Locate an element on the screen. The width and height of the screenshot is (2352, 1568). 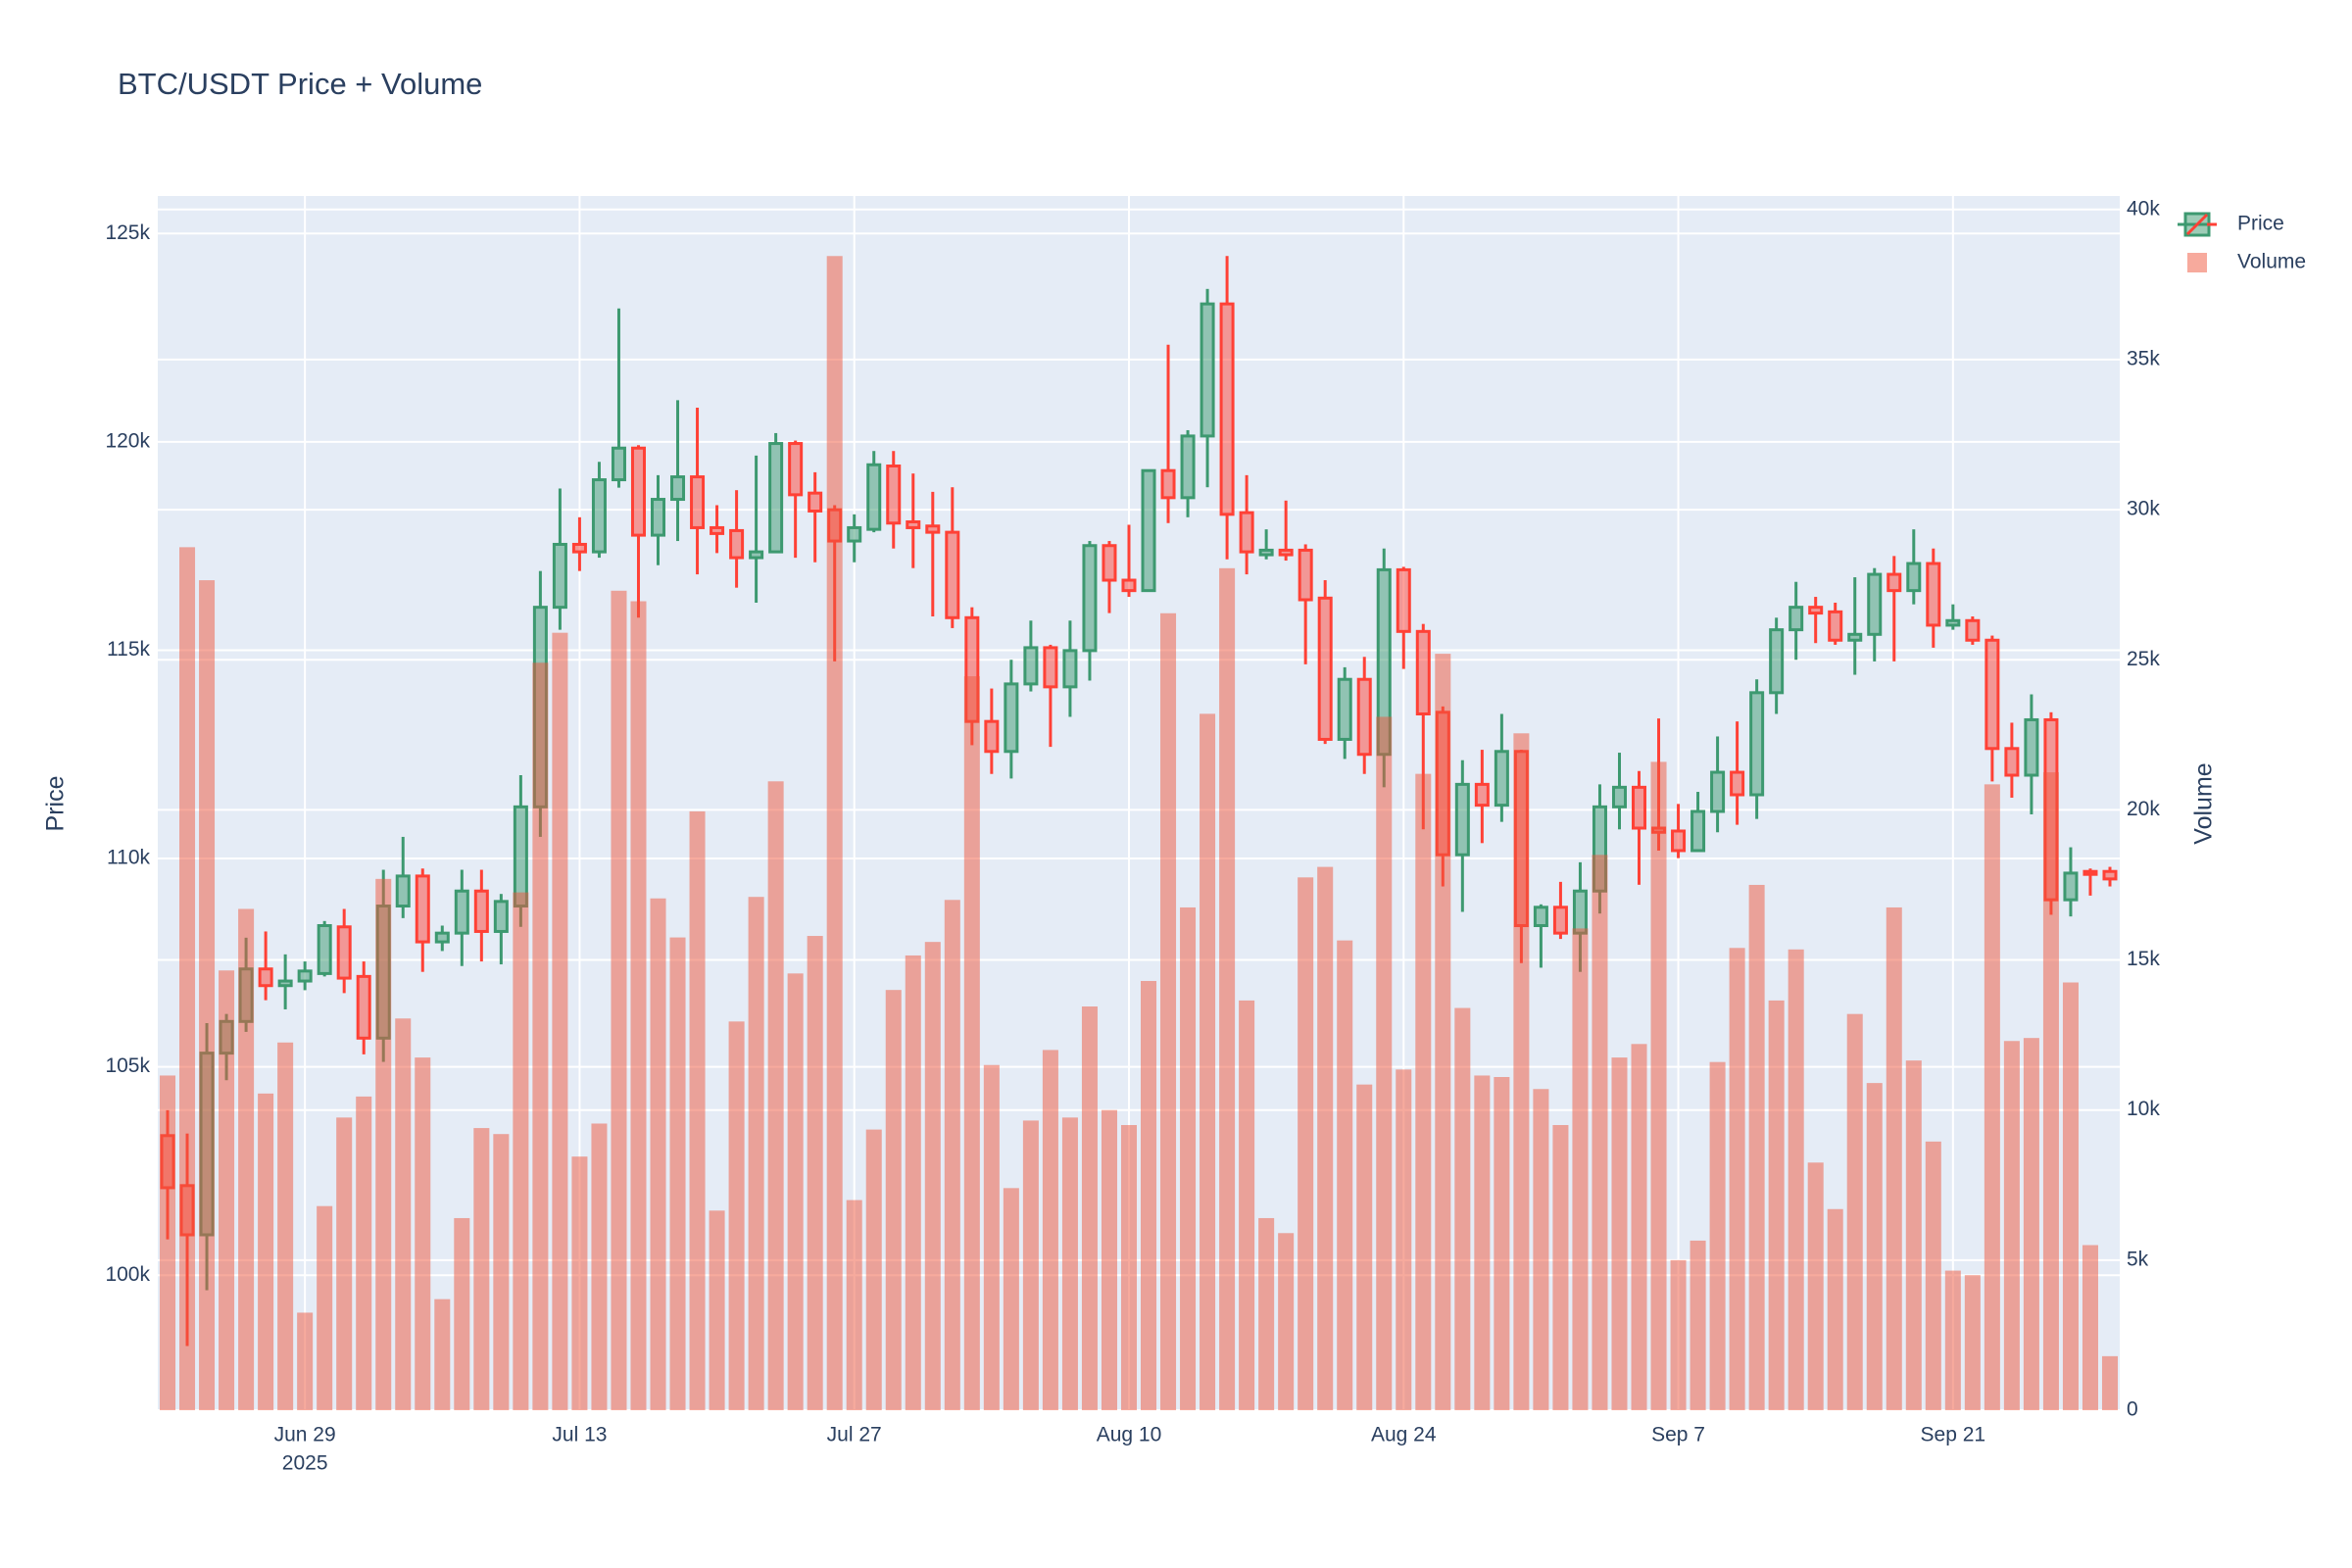
y-axis-title: Price is located at coordinates (56, 804).